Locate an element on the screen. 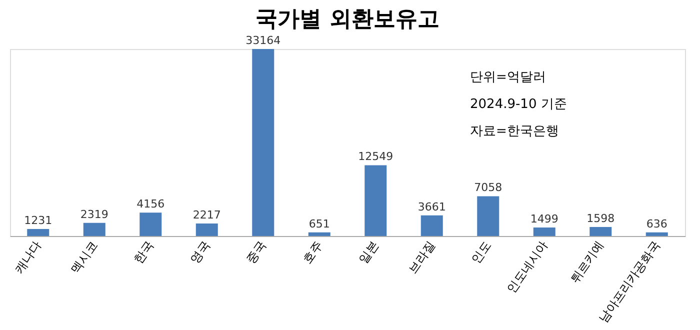 This screenshot has width=700, height=330. data-label: 12549 is located at coordinates (376, 157).